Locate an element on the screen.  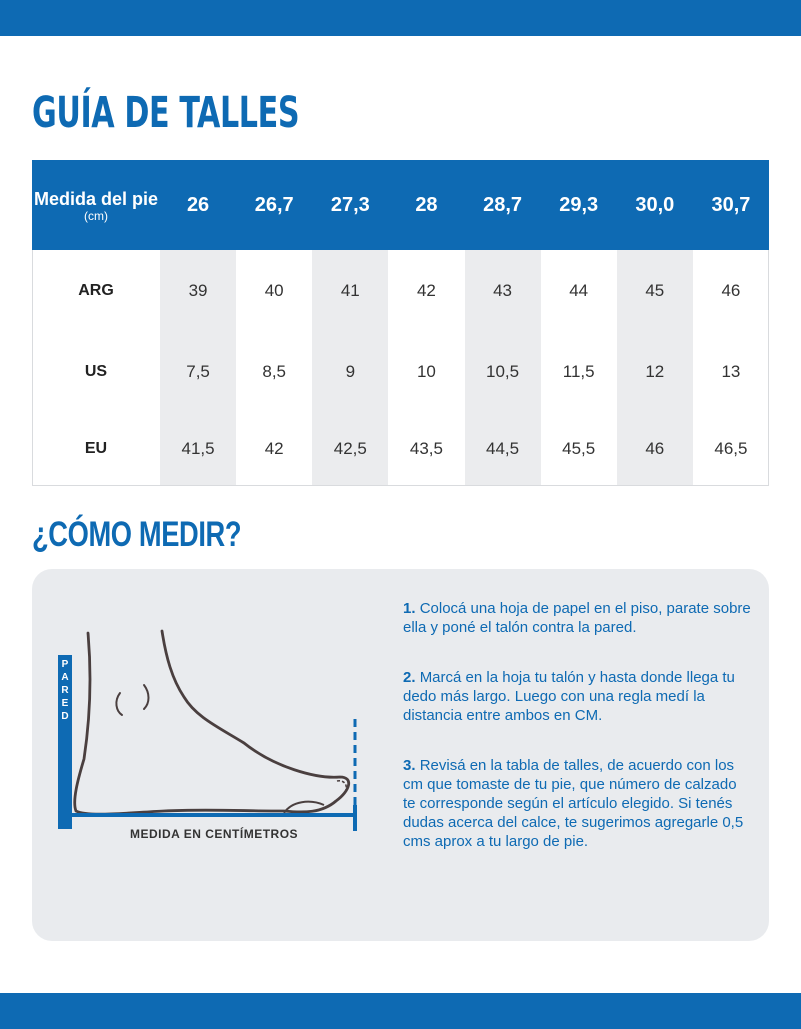
table-cell: 41 is located at coordinates (350, 290).